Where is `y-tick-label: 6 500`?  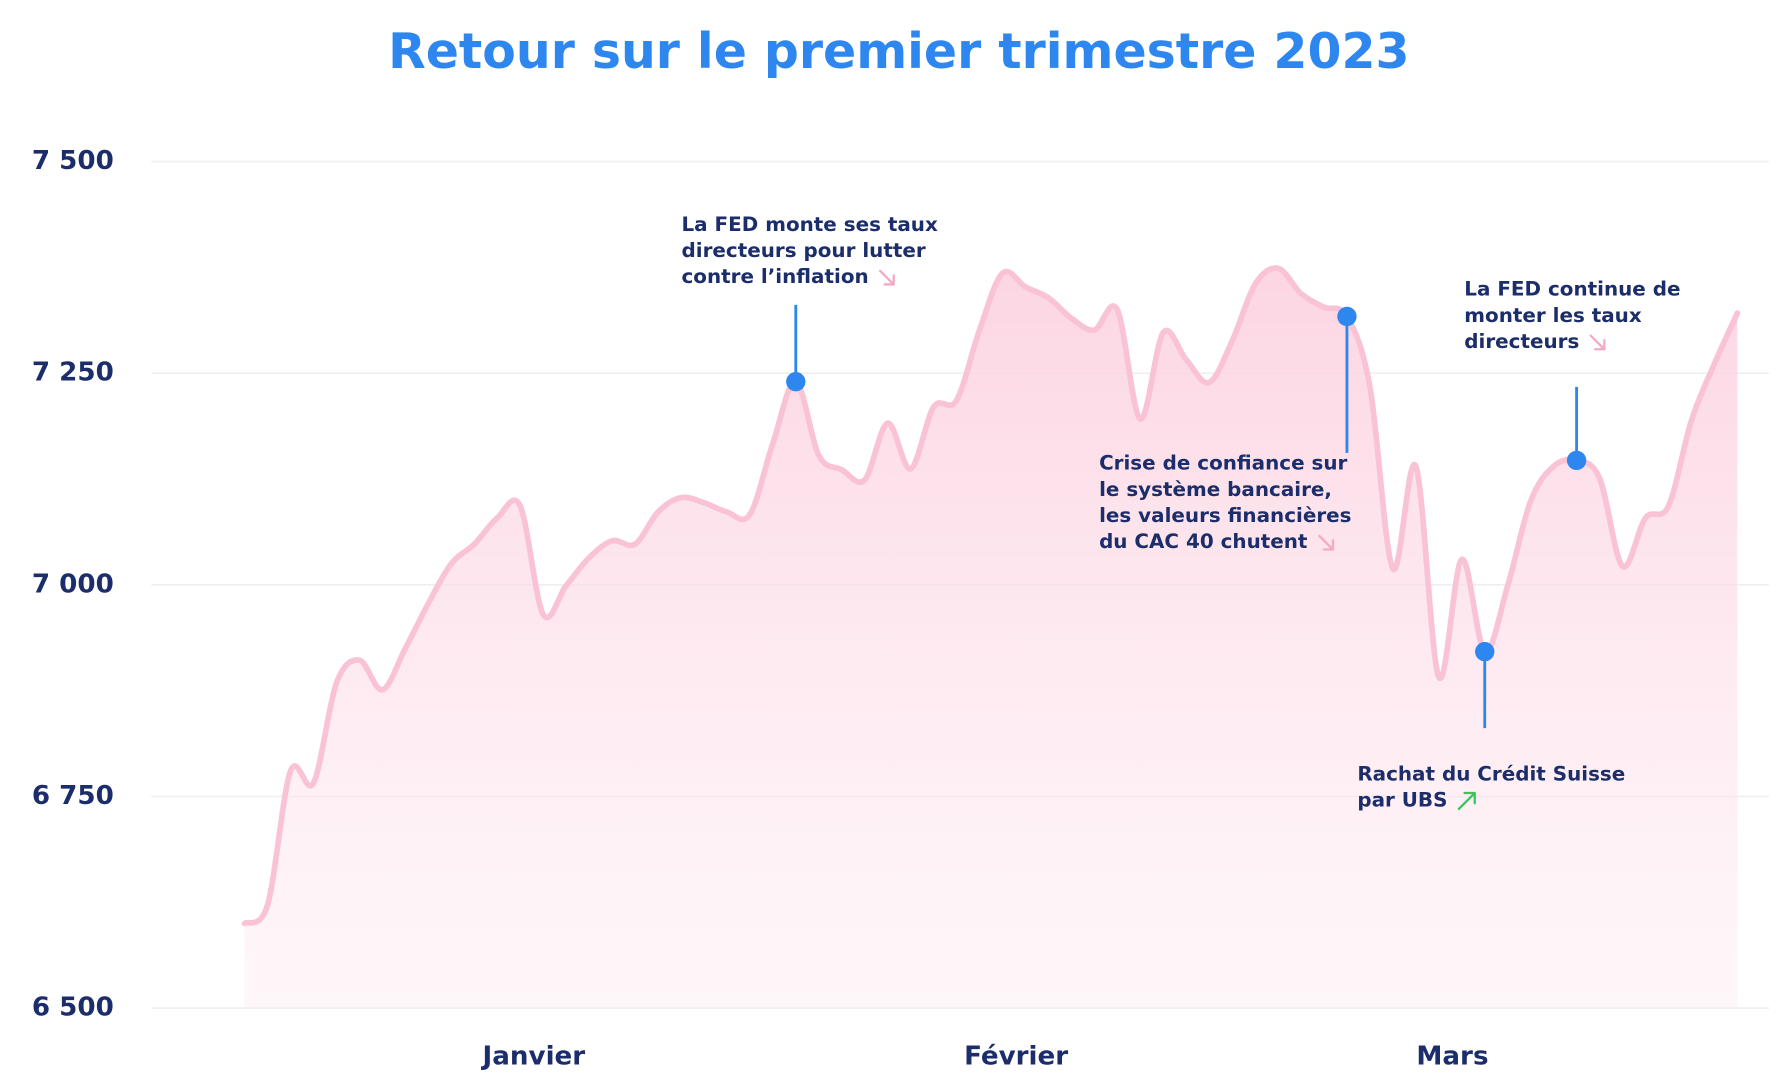 y-tick-label: 6 500 is located at coordinates (73, 1008).